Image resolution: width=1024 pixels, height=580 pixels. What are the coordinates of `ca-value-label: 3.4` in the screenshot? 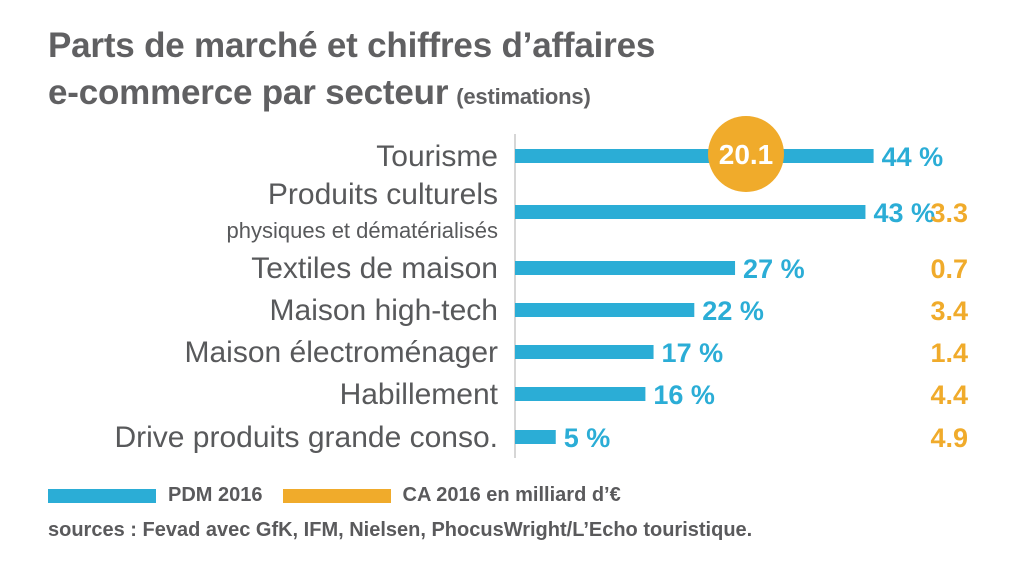 It's located at (949, 311).